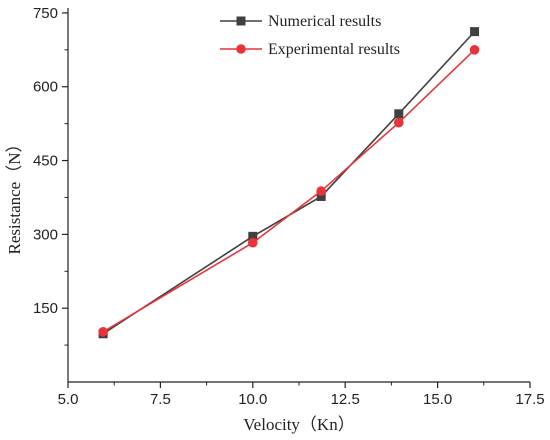 The width and height of the screenshot is (550, 440). I want to click on legend-item: Experimental results, so click(310, 49).